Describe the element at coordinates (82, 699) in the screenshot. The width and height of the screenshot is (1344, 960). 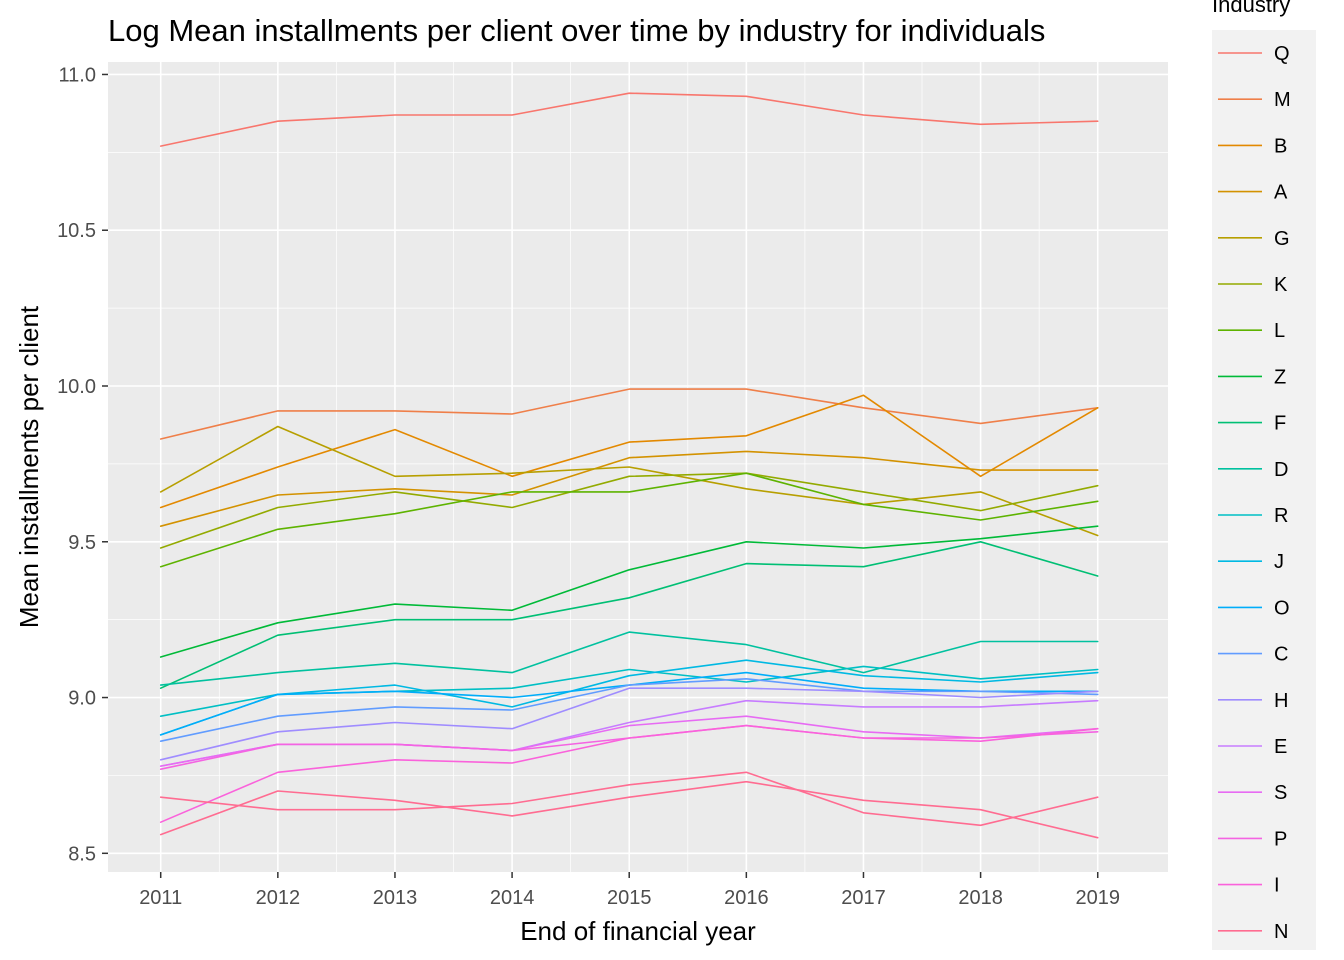
I see `y-tick-label: 9.0` at that location.